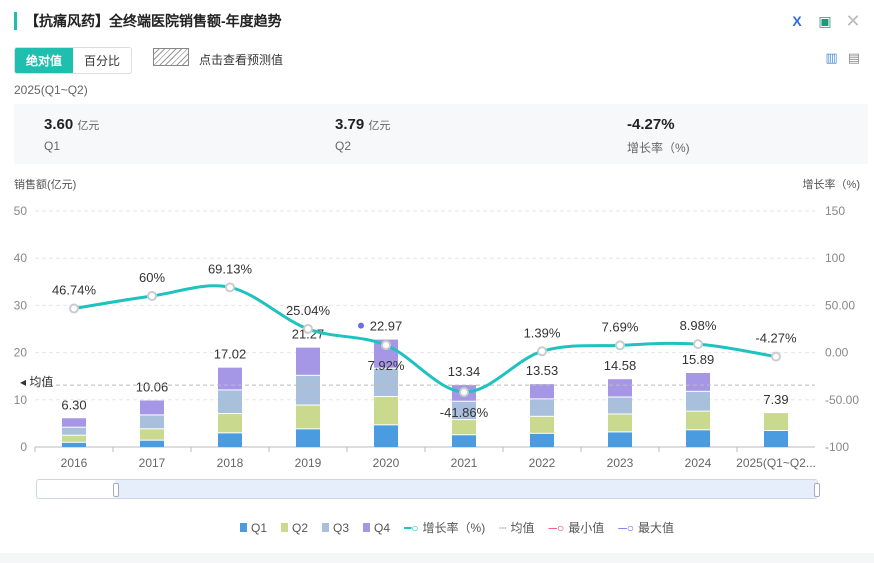 This screenshot has height=563, width=874. Describe the element at coordinates (386, 365) in the screenshot. I see `growth-label: 7.92%` at that location.